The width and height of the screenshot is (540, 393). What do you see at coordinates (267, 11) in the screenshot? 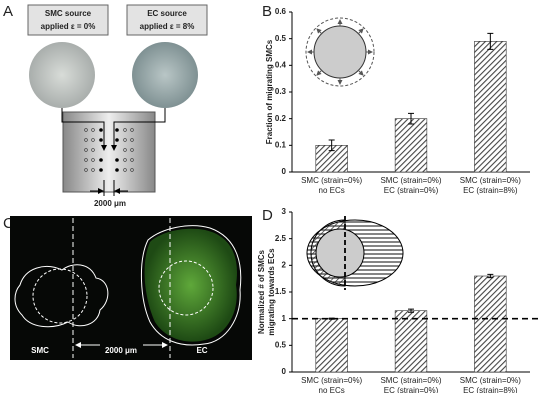
I see `panel-label: B` at bounding box center [267, 11].